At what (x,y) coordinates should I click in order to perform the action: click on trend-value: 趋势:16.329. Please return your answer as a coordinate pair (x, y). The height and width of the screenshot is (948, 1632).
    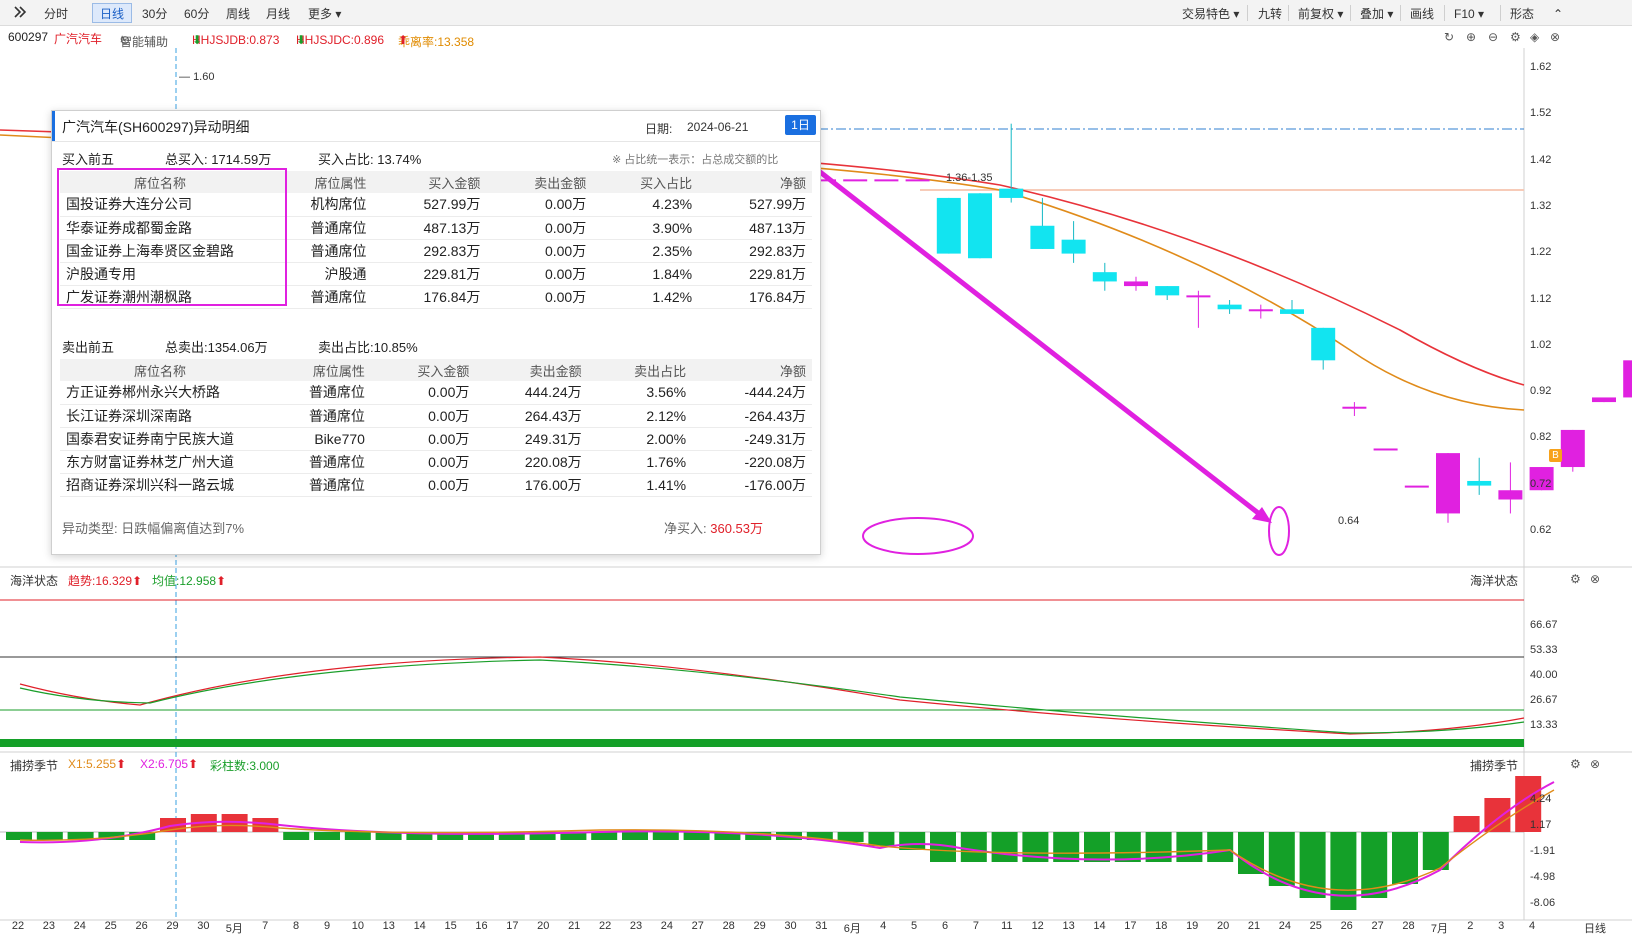
    Looking at the image, I should click on (100, 581).